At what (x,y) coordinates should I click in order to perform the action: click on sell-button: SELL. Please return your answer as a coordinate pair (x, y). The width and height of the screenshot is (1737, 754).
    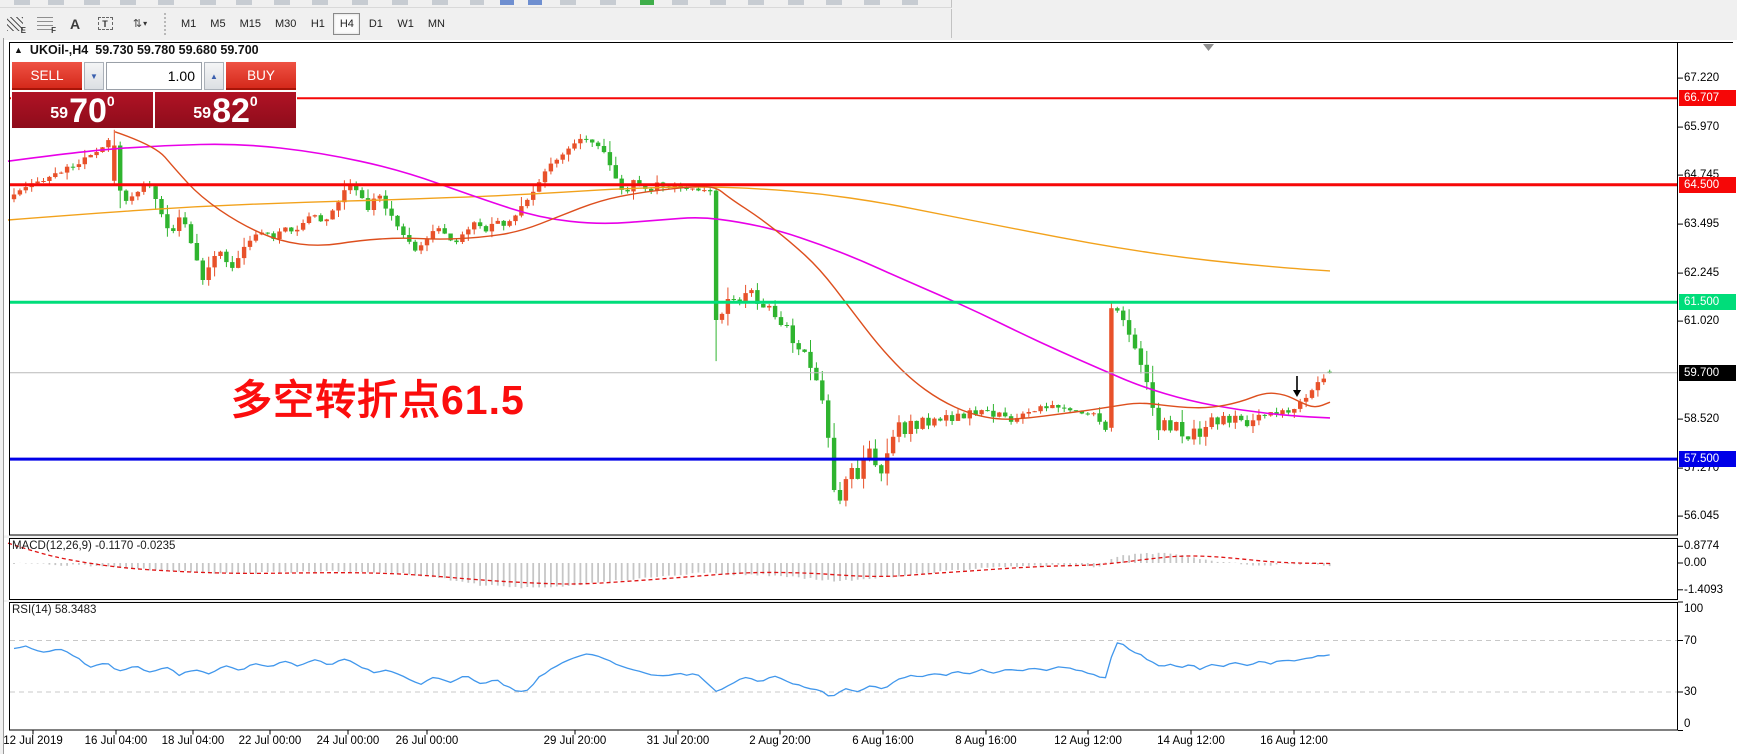
    Looking at the image, I should click on (47, 76).